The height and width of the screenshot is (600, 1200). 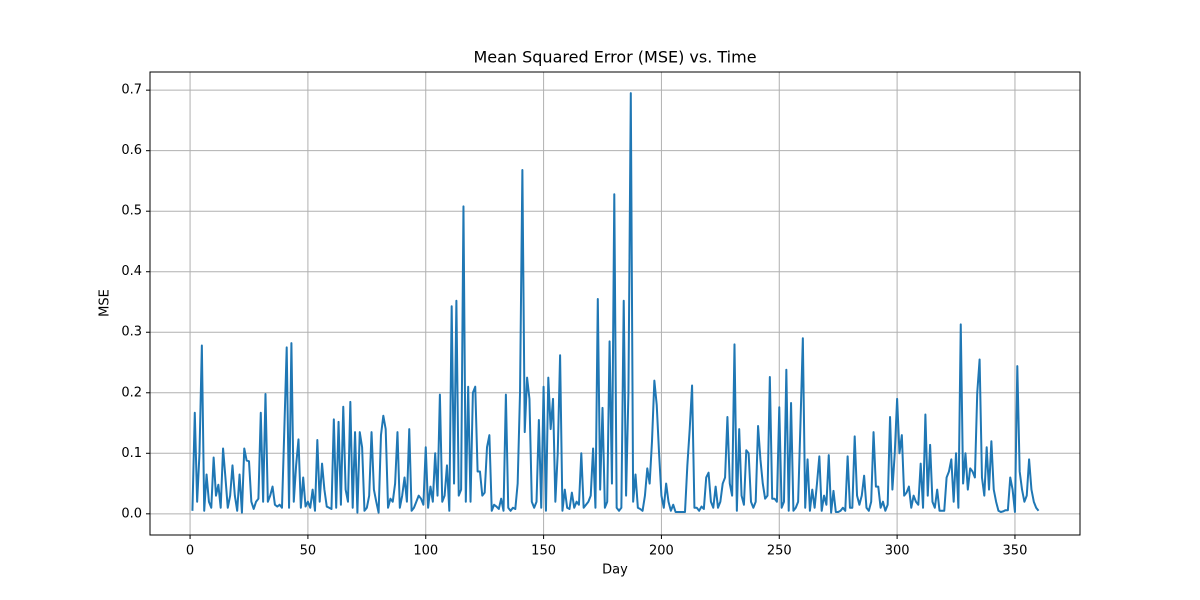 What do you see at coordinates (131, 271) in the screenshot?
I see `y-tick-label: 0.4` at bounding box center [131, 271].